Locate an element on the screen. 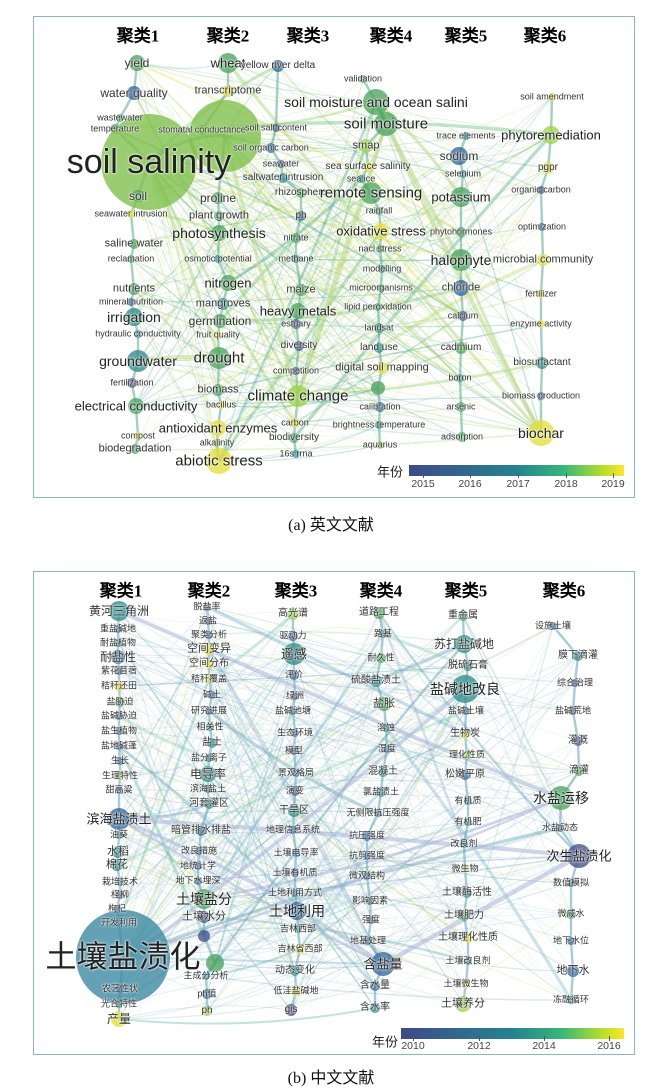 This screenshot has height=1088, width=662. node-label: 盐碱土壤 is located at coordinates (466, 710).